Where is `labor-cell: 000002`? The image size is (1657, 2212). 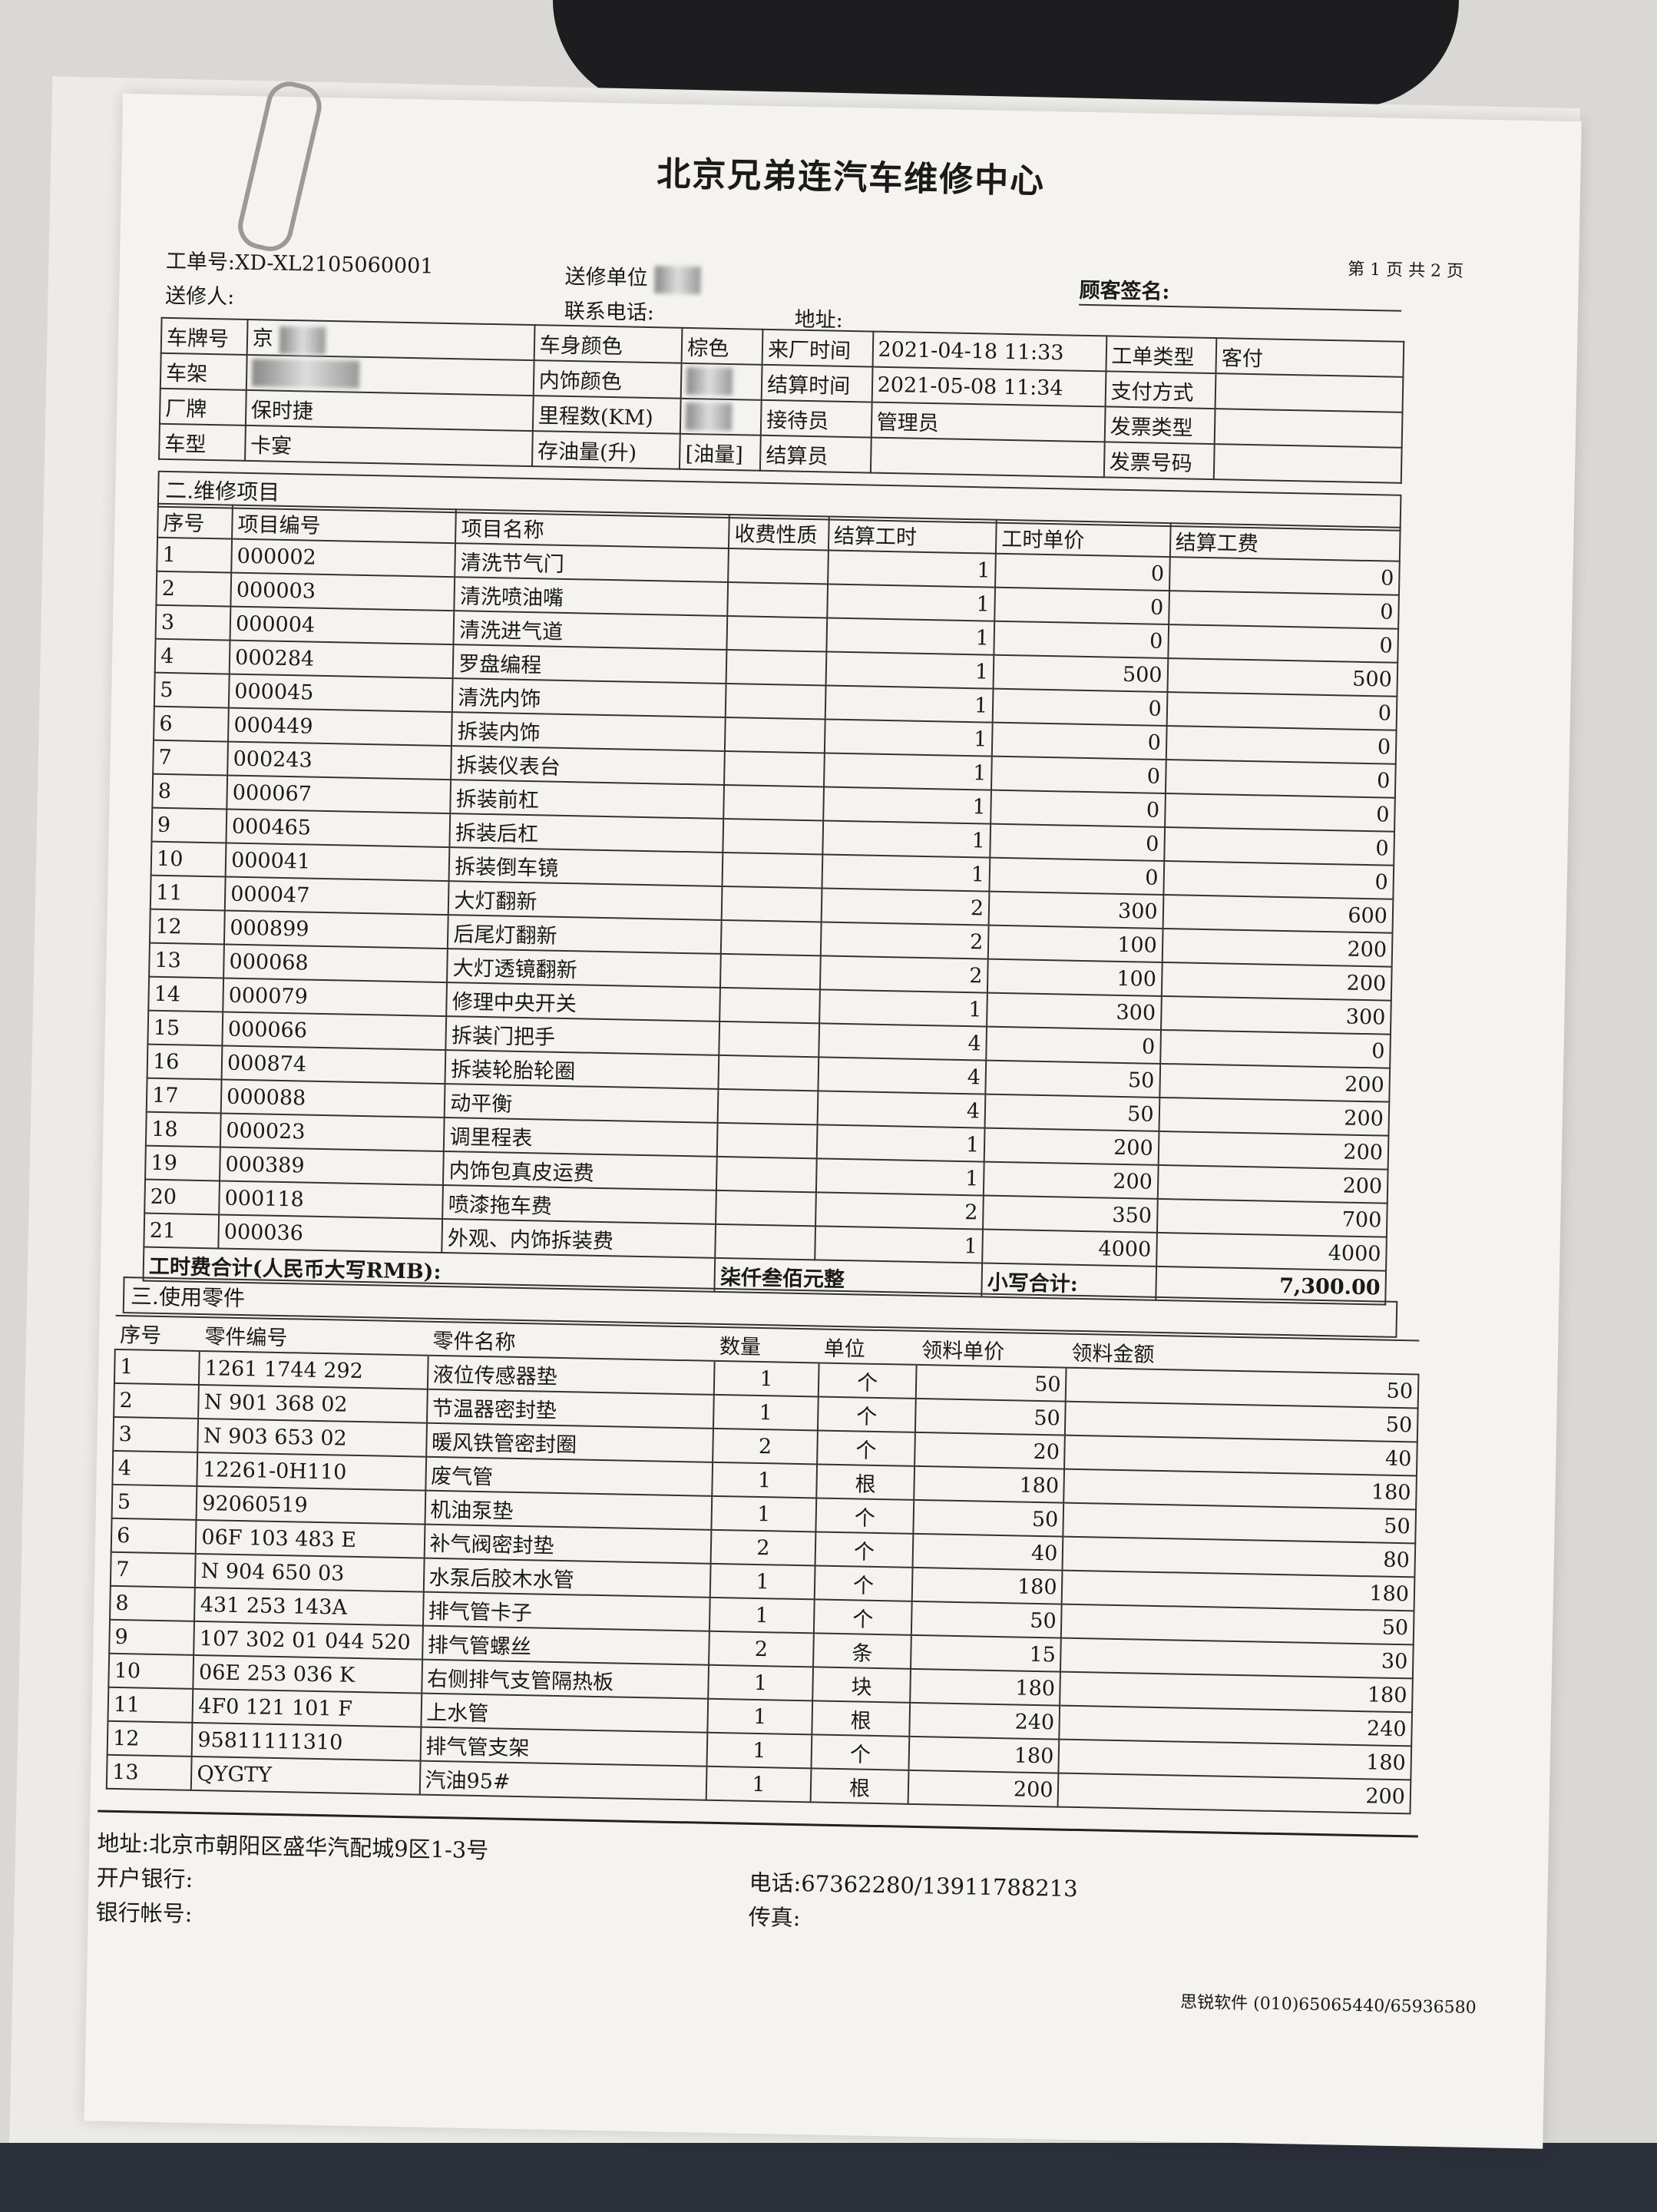
labor-cell: 000002 is located at coordinates (344, 558).